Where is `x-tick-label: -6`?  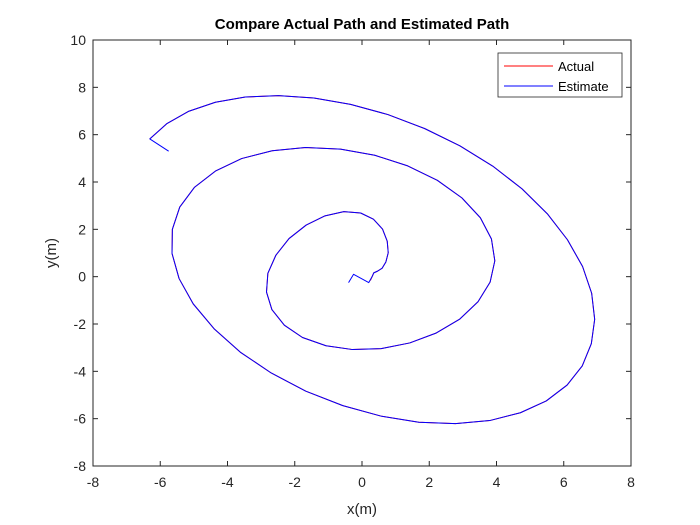
x-tick-label: -6 is located at coordinates (160, 482).